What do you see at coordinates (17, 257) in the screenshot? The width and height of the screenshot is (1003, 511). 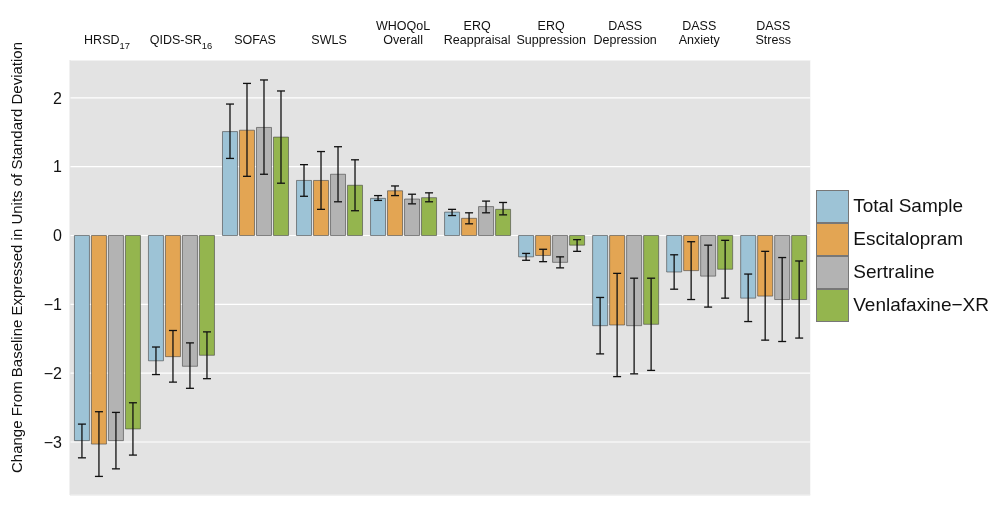 I see `y-axis-title: Change From Baseline Expressed in Units of Standard Deviation` at bounding box center [17, 257].